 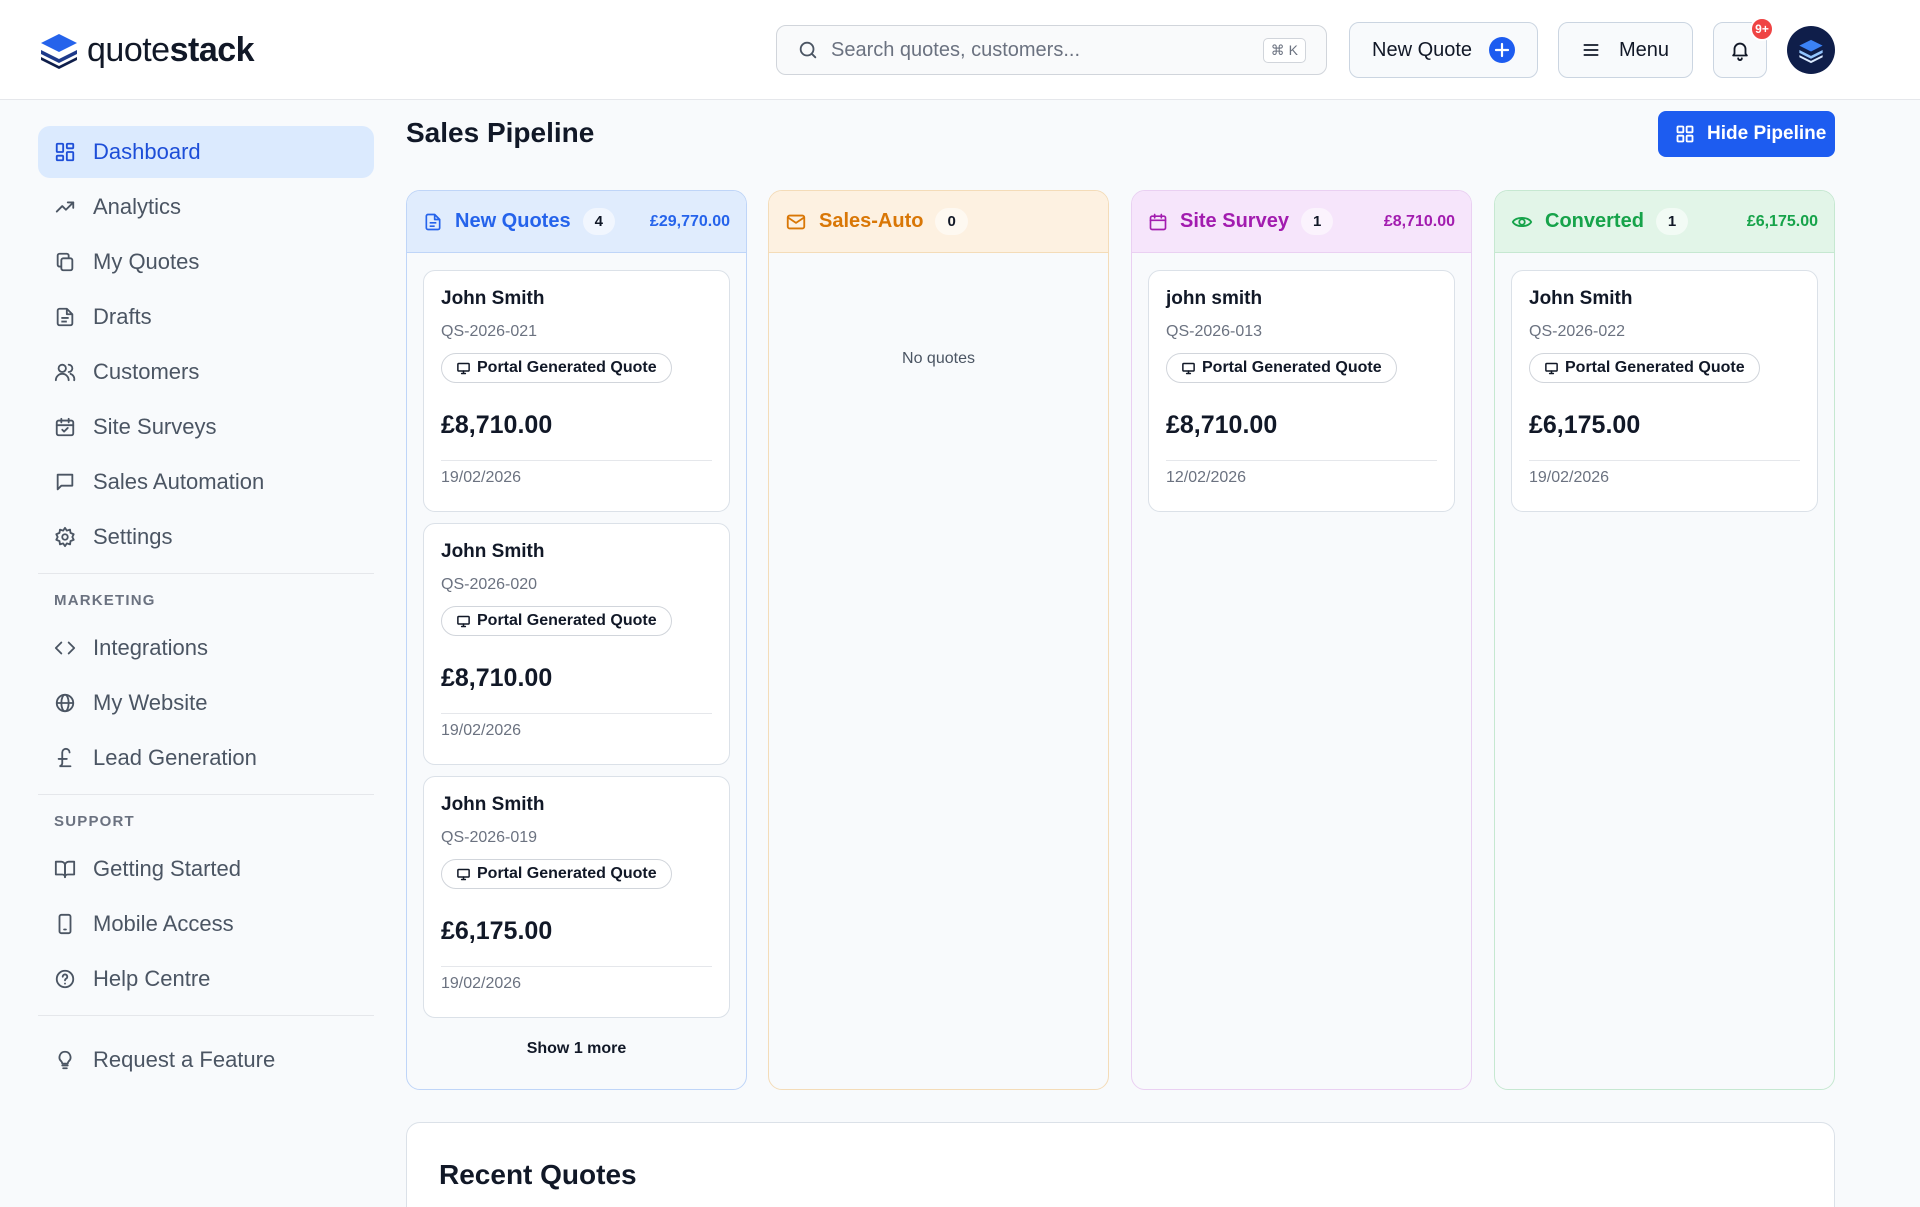 I want to click on sidebar-item-site-surveys: Site Surveys, so click(x=206, y=427).